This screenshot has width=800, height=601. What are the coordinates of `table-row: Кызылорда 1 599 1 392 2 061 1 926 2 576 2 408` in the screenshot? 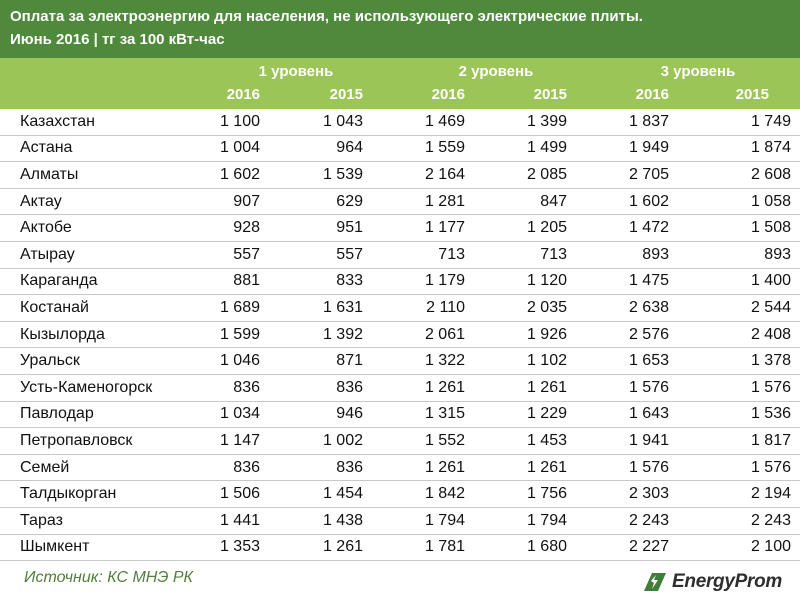 It's located at (400, 335).